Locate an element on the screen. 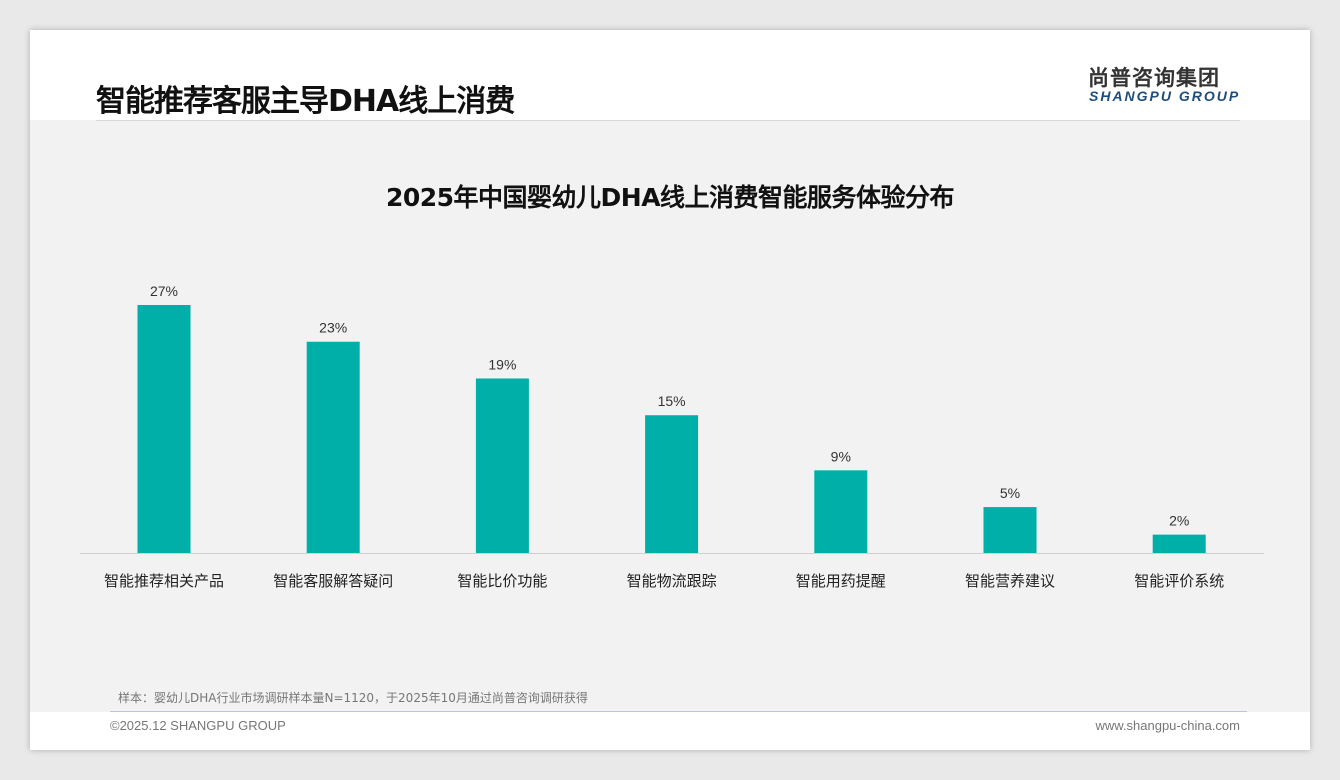  category-label: 智能评价系统 is located at coordinates (1179, 581).